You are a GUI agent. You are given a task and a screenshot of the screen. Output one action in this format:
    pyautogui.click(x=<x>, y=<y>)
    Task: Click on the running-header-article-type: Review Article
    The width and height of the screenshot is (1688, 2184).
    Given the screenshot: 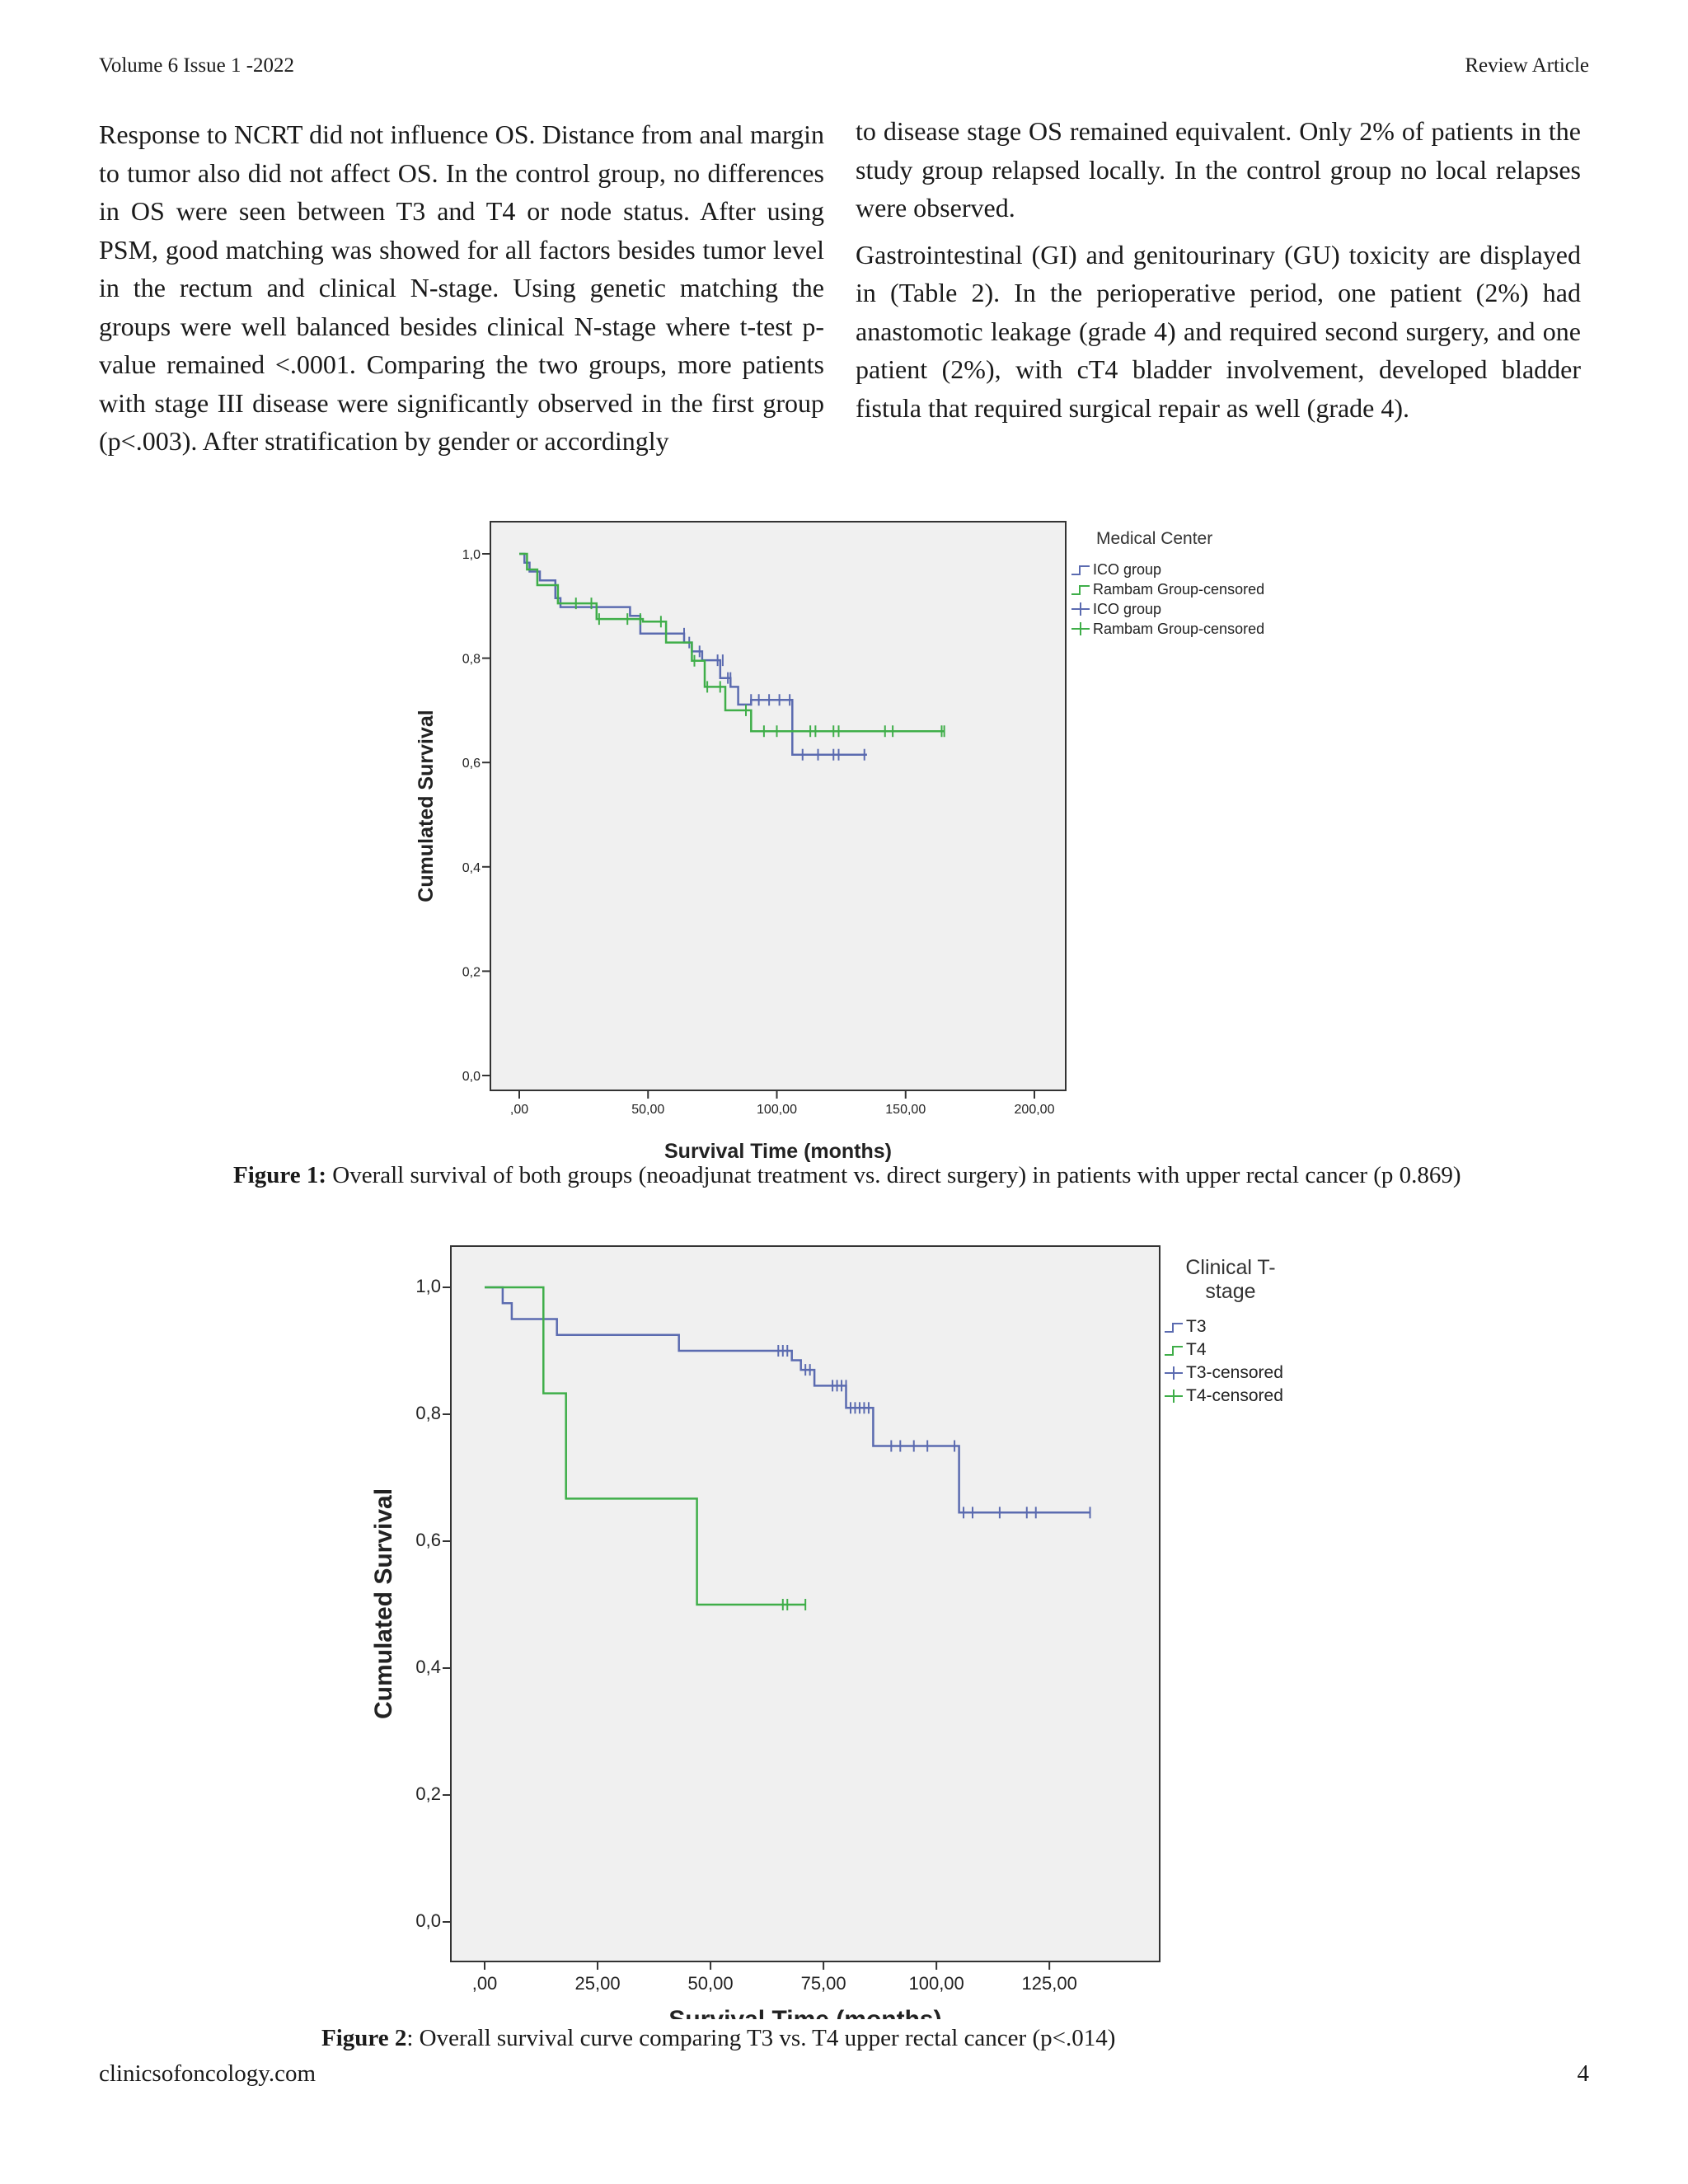 What is the action you would take?
    pyautogui.click(x=1527, y=65)
    